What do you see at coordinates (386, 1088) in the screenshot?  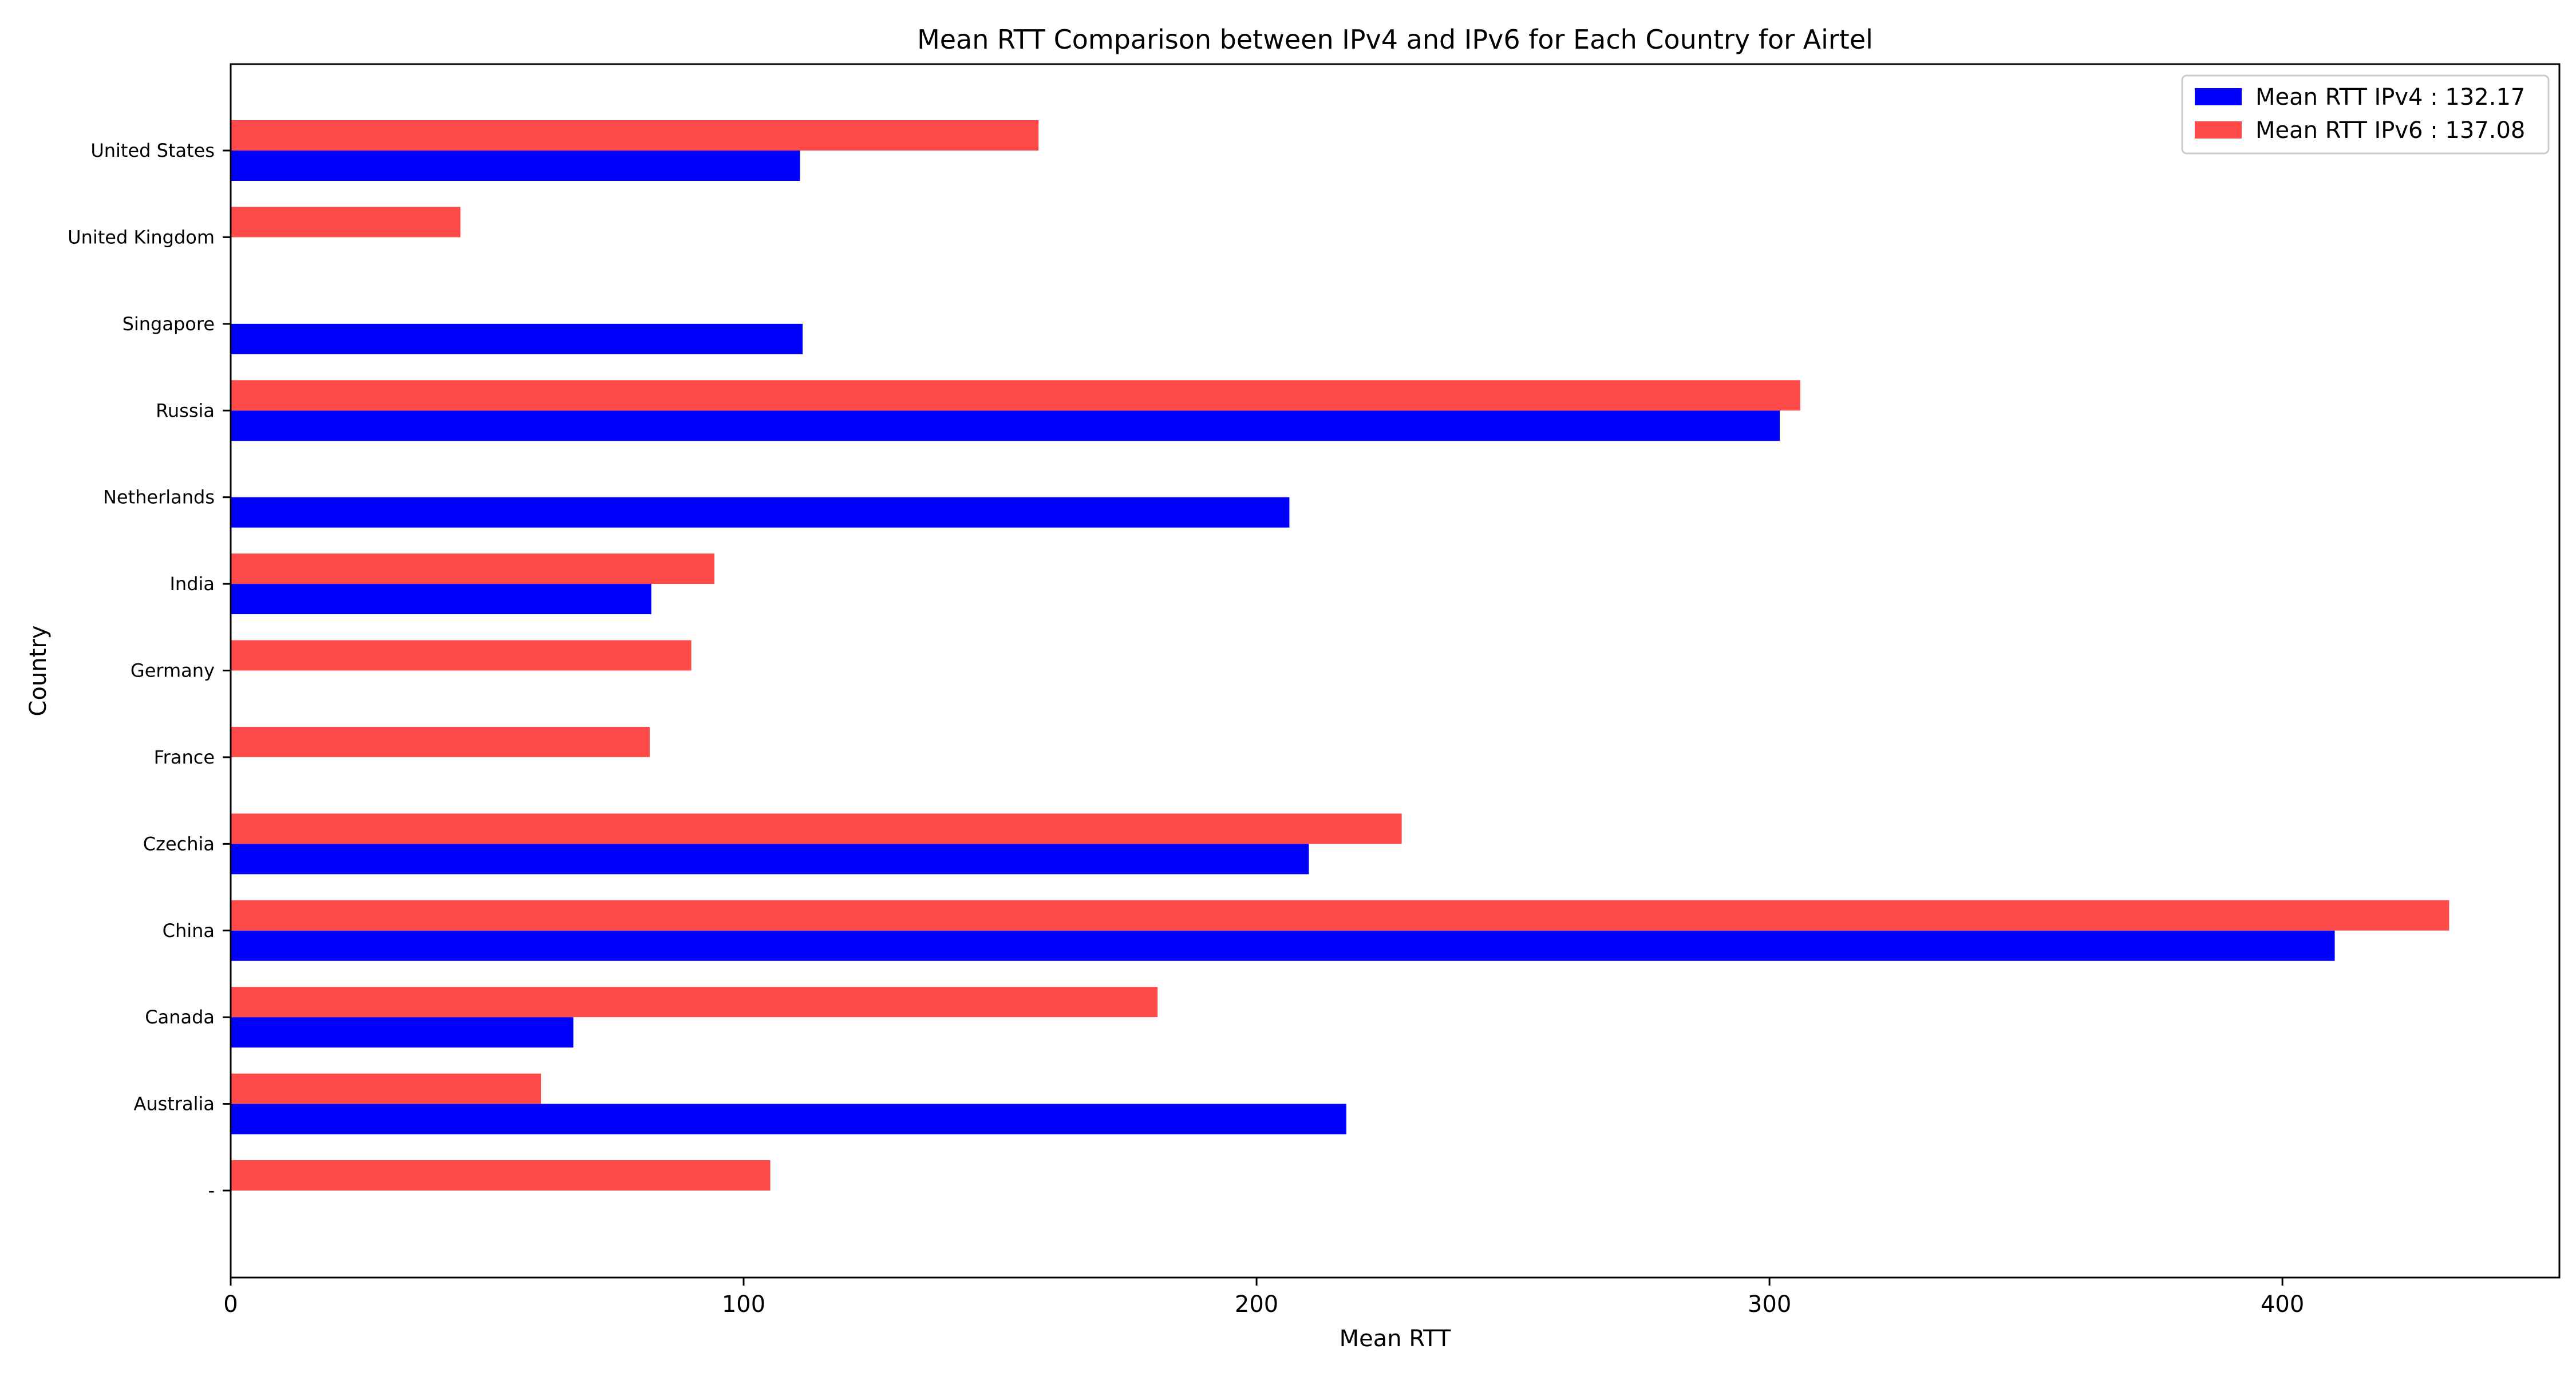 I see `bar-ipv6-australia` at bounding box center [386, 1088].